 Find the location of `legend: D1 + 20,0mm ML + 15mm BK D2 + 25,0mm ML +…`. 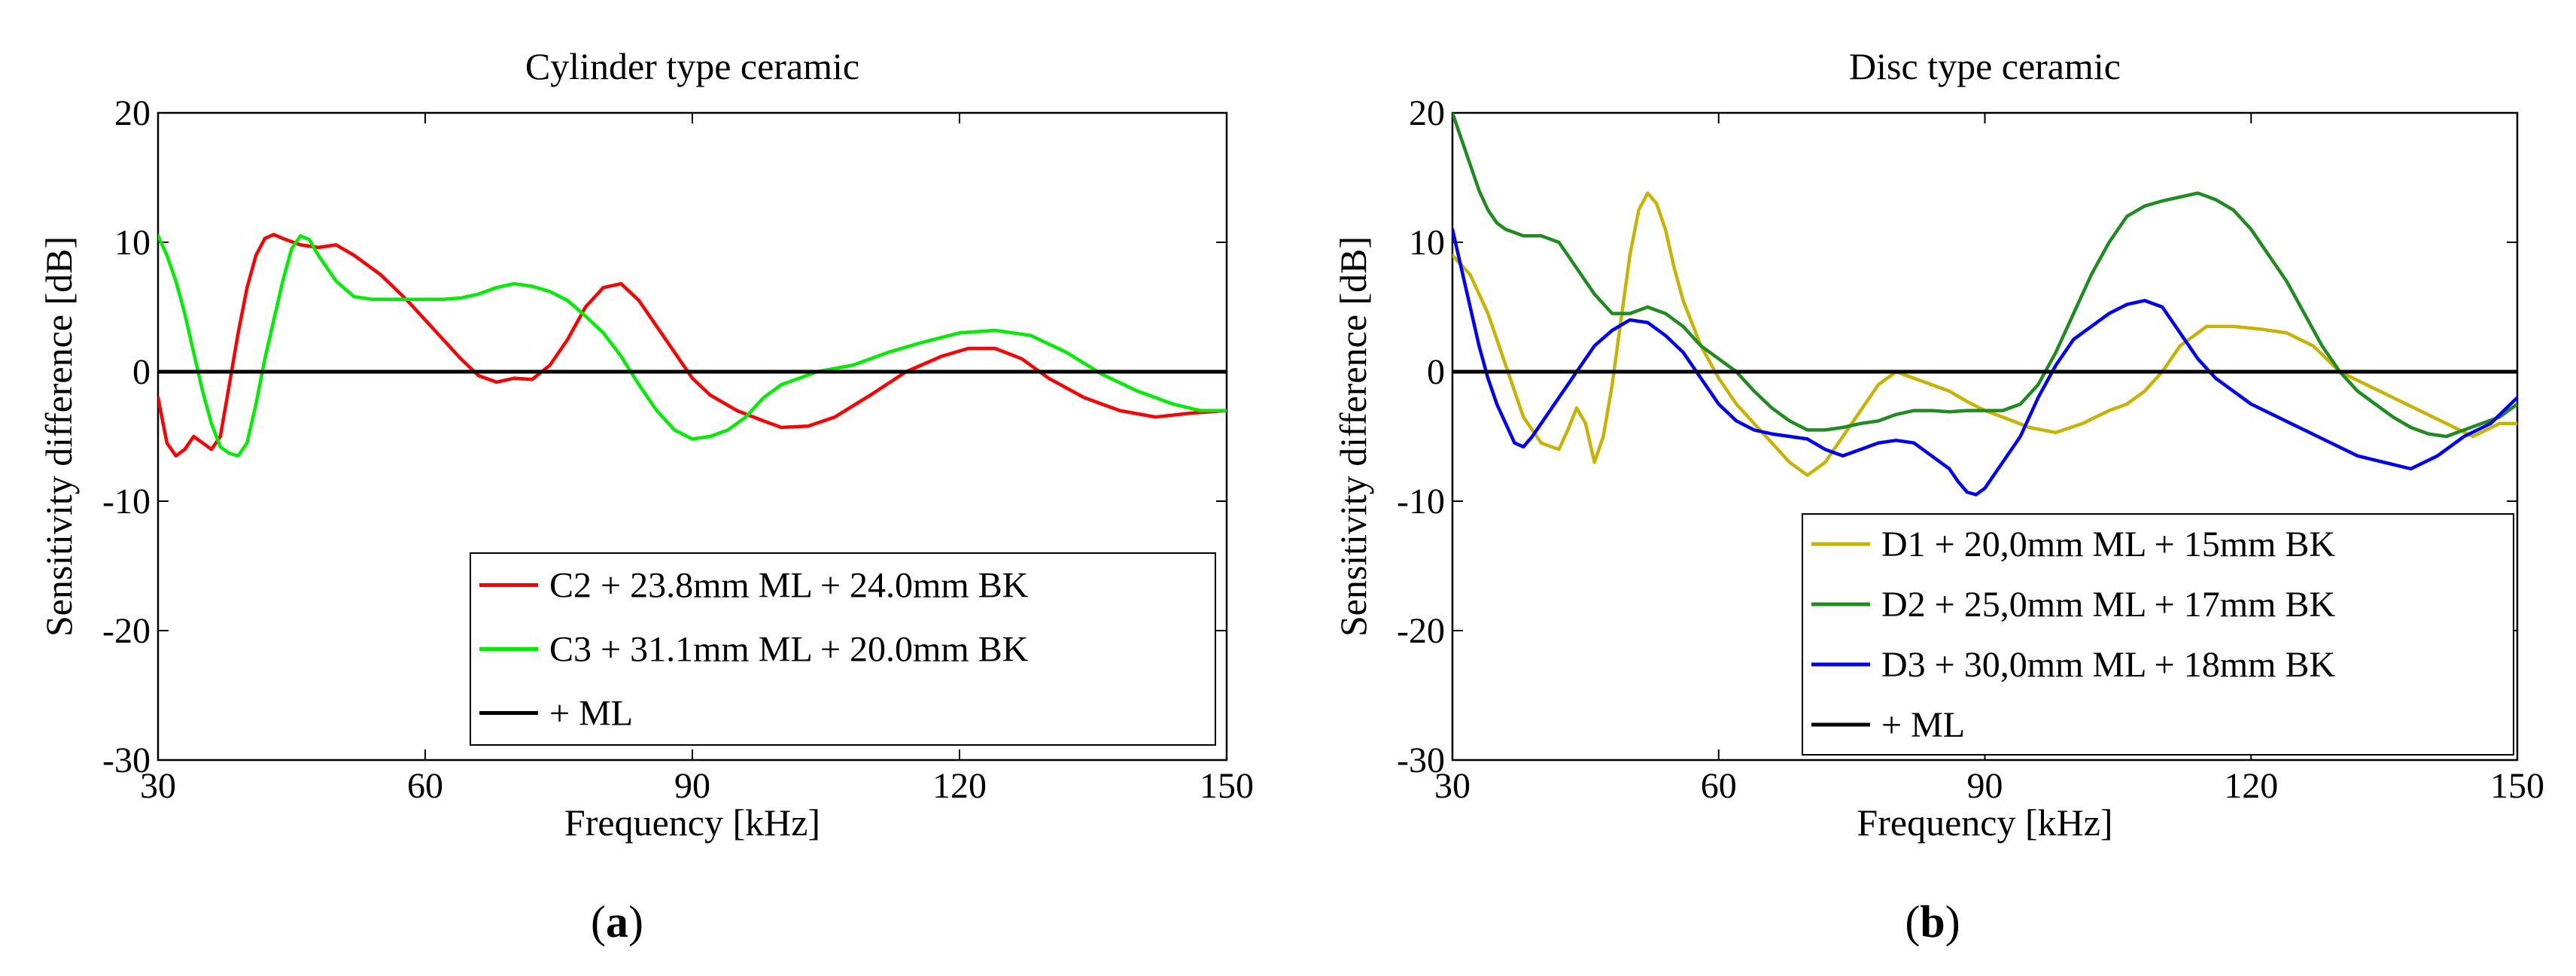

legend: D1 + 20,0mm ML + 15mm BK D2 + 25,0mm ML +… is located at coordinates (2158, 635).